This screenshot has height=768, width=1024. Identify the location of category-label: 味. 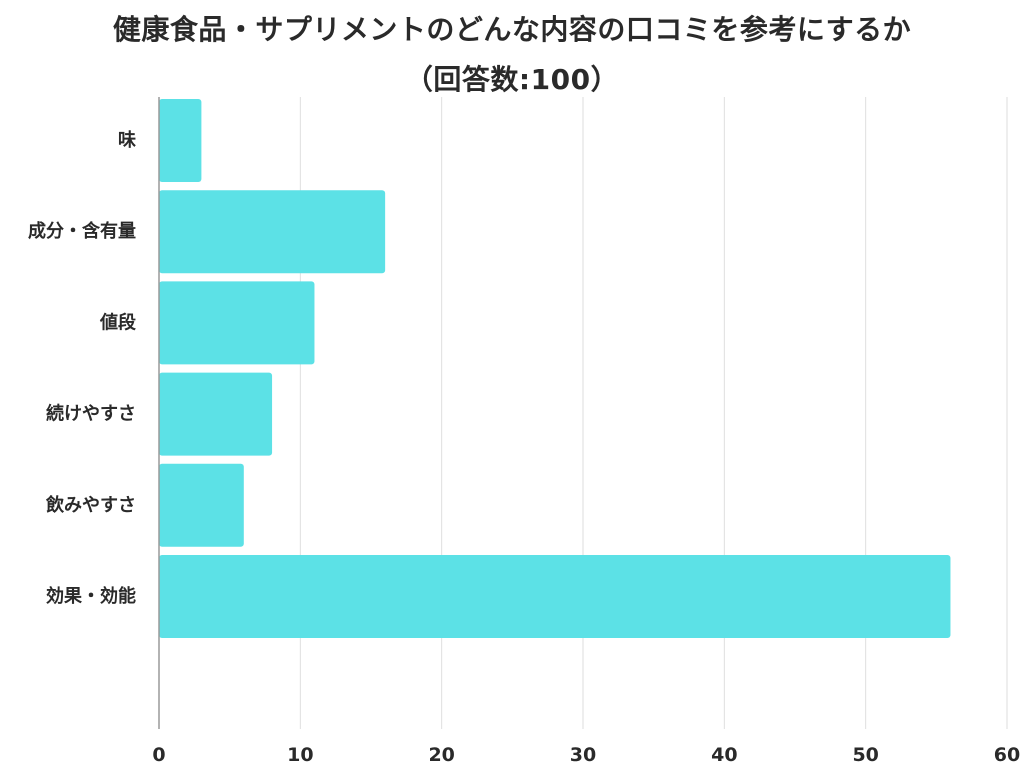
(127, 140).